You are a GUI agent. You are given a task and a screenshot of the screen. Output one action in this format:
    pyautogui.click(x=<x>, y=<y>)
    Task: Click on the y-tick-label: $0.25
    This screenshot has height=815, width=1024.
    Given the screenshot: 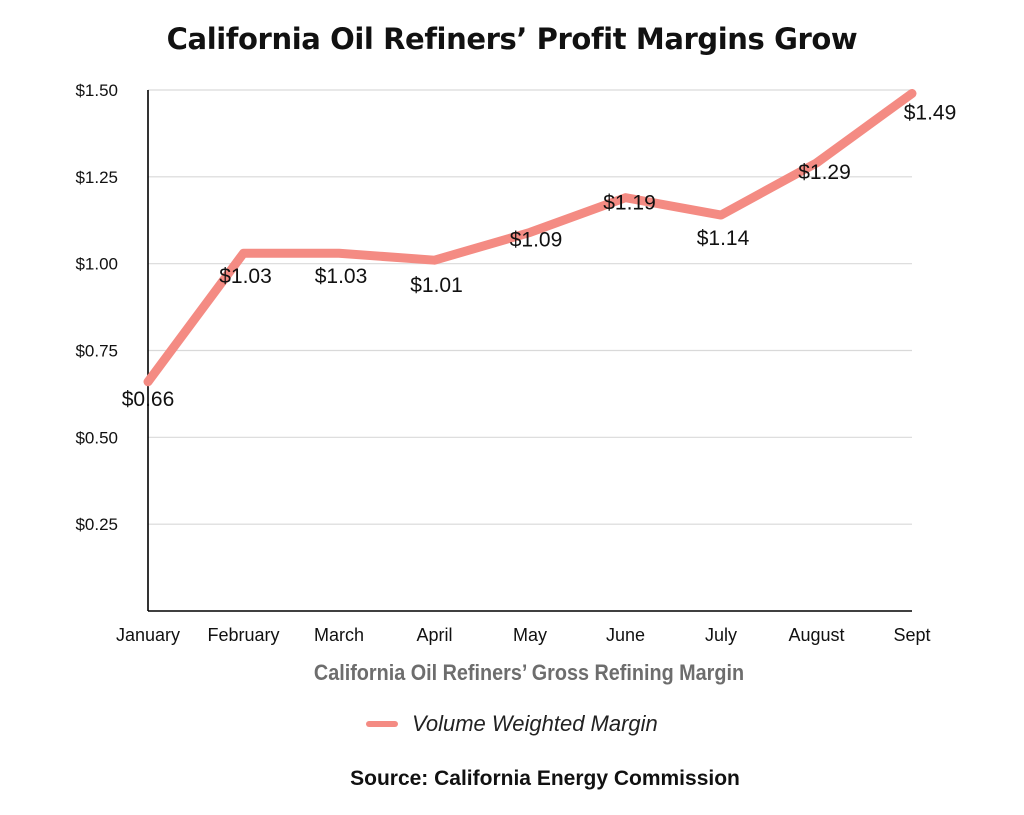 What is the action you would take?
    pyautogui.click(x=96, y=524)
    